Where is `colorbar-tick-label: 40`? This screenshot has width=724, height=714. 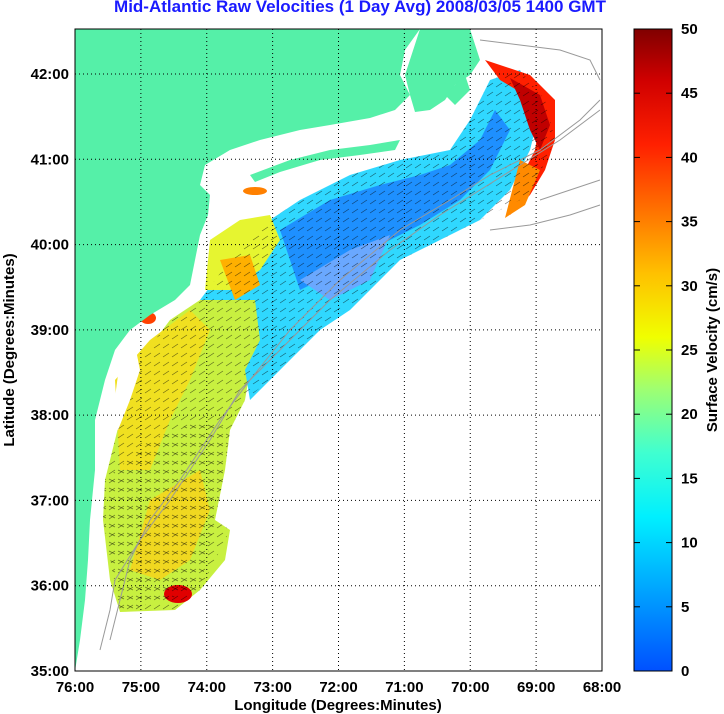 colorbar-tick-label: 40 is located at coordinates (689, 157).